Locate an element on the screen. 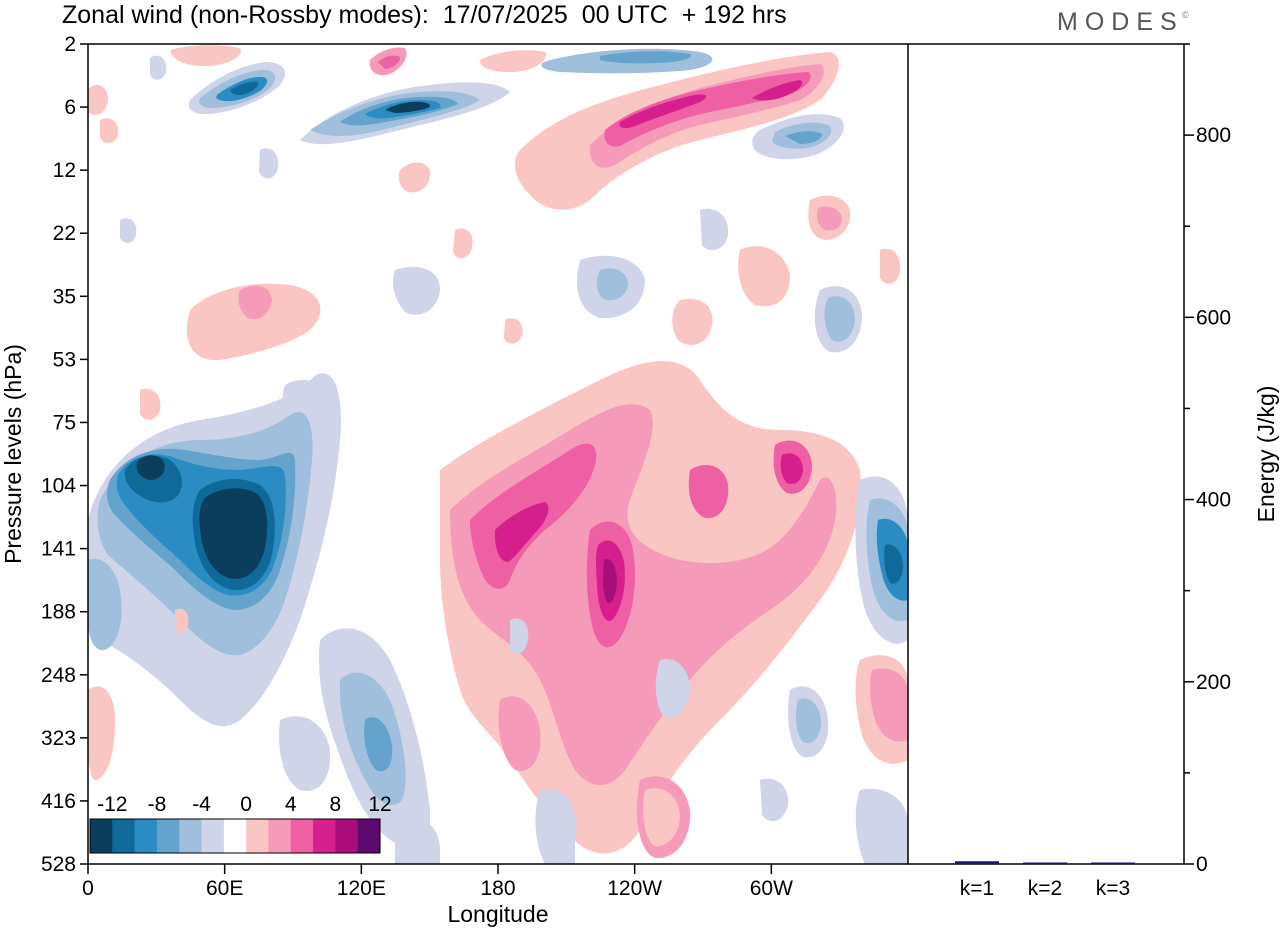 This screenshot has width=1280, height=930. negative-plume-120E is located at coordinates (355, 737).